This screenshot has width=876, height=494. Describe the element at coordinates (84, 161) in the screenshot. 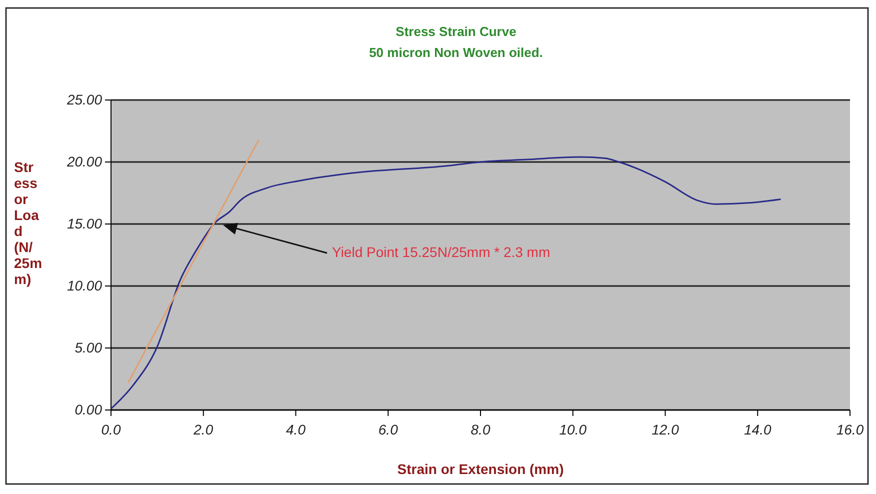

I see `y-tick-label: 20.00` at that location.